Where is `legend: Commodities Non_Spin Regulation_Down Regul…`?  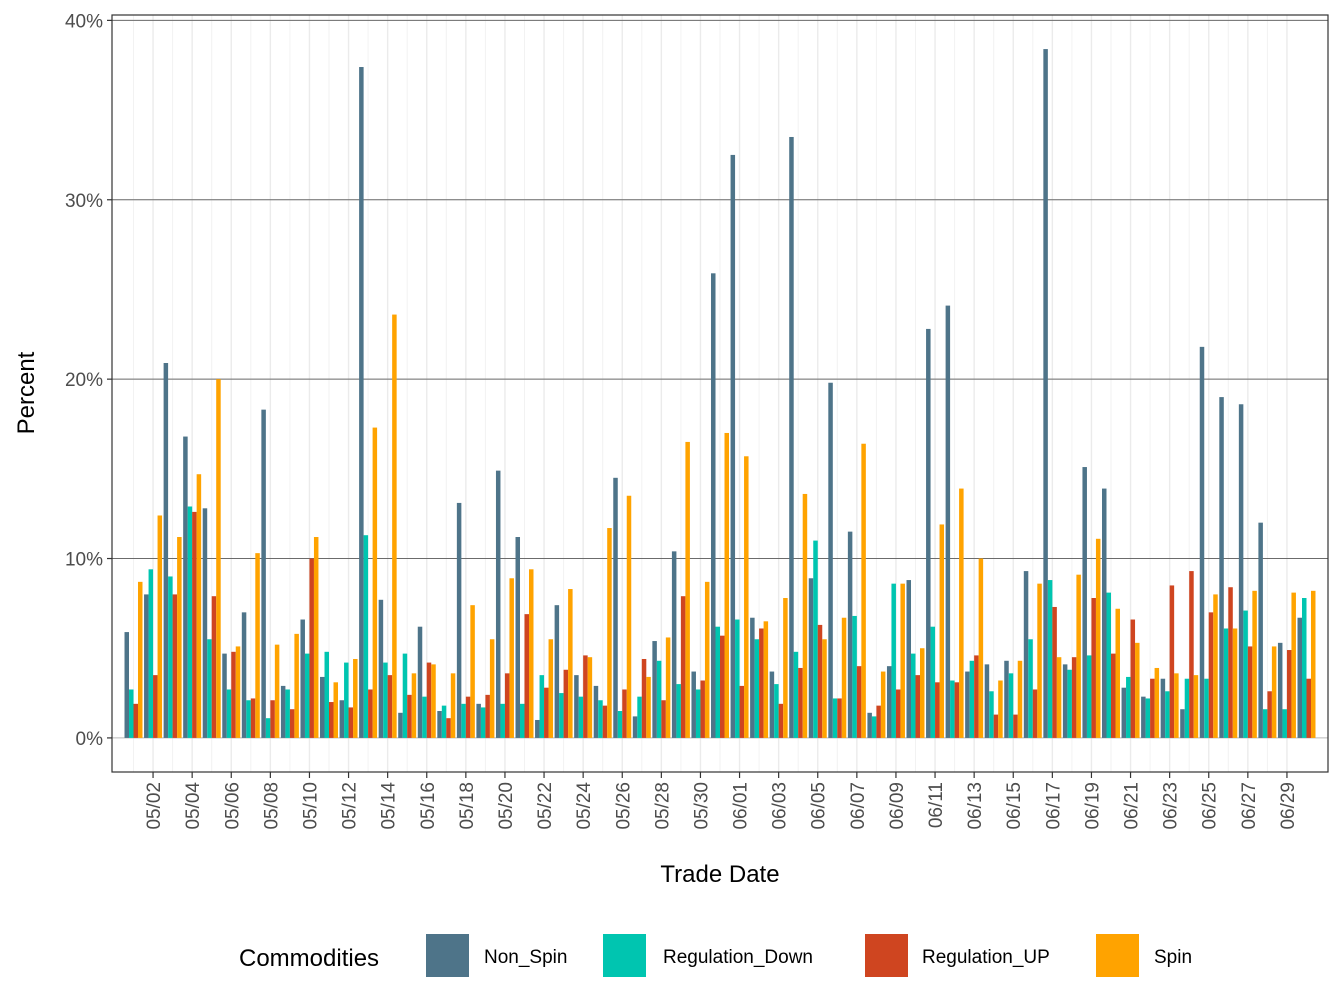 legend: Commodities Non_Spin Regulation_Down Regul… is located at coordinates (715, 955).